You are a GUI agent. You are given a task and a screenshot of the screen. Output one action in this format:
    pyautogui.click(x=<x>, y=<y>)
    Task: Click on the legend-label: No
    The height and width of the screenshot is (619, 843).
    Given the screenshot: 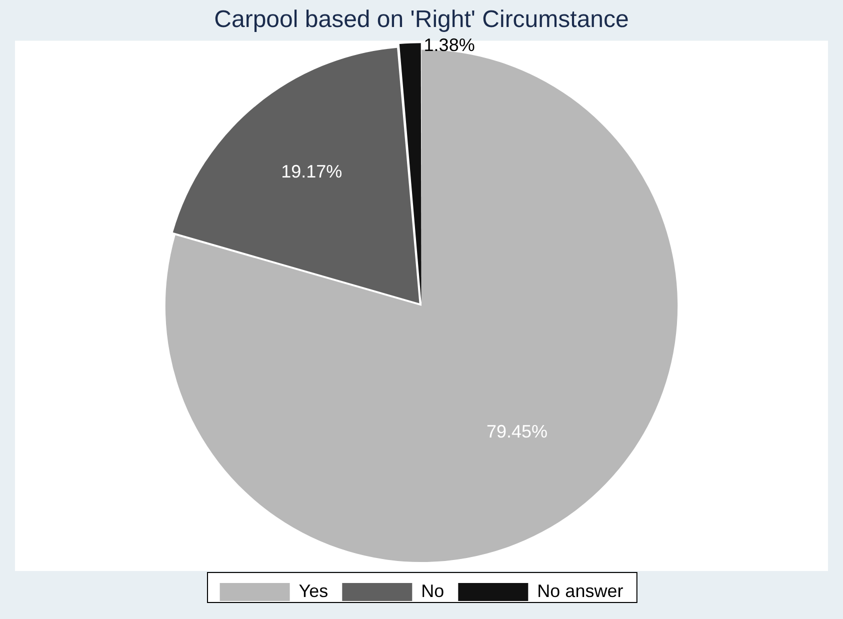 What is the action you would take?
    pyautogui.click(x=432, y=590)
    